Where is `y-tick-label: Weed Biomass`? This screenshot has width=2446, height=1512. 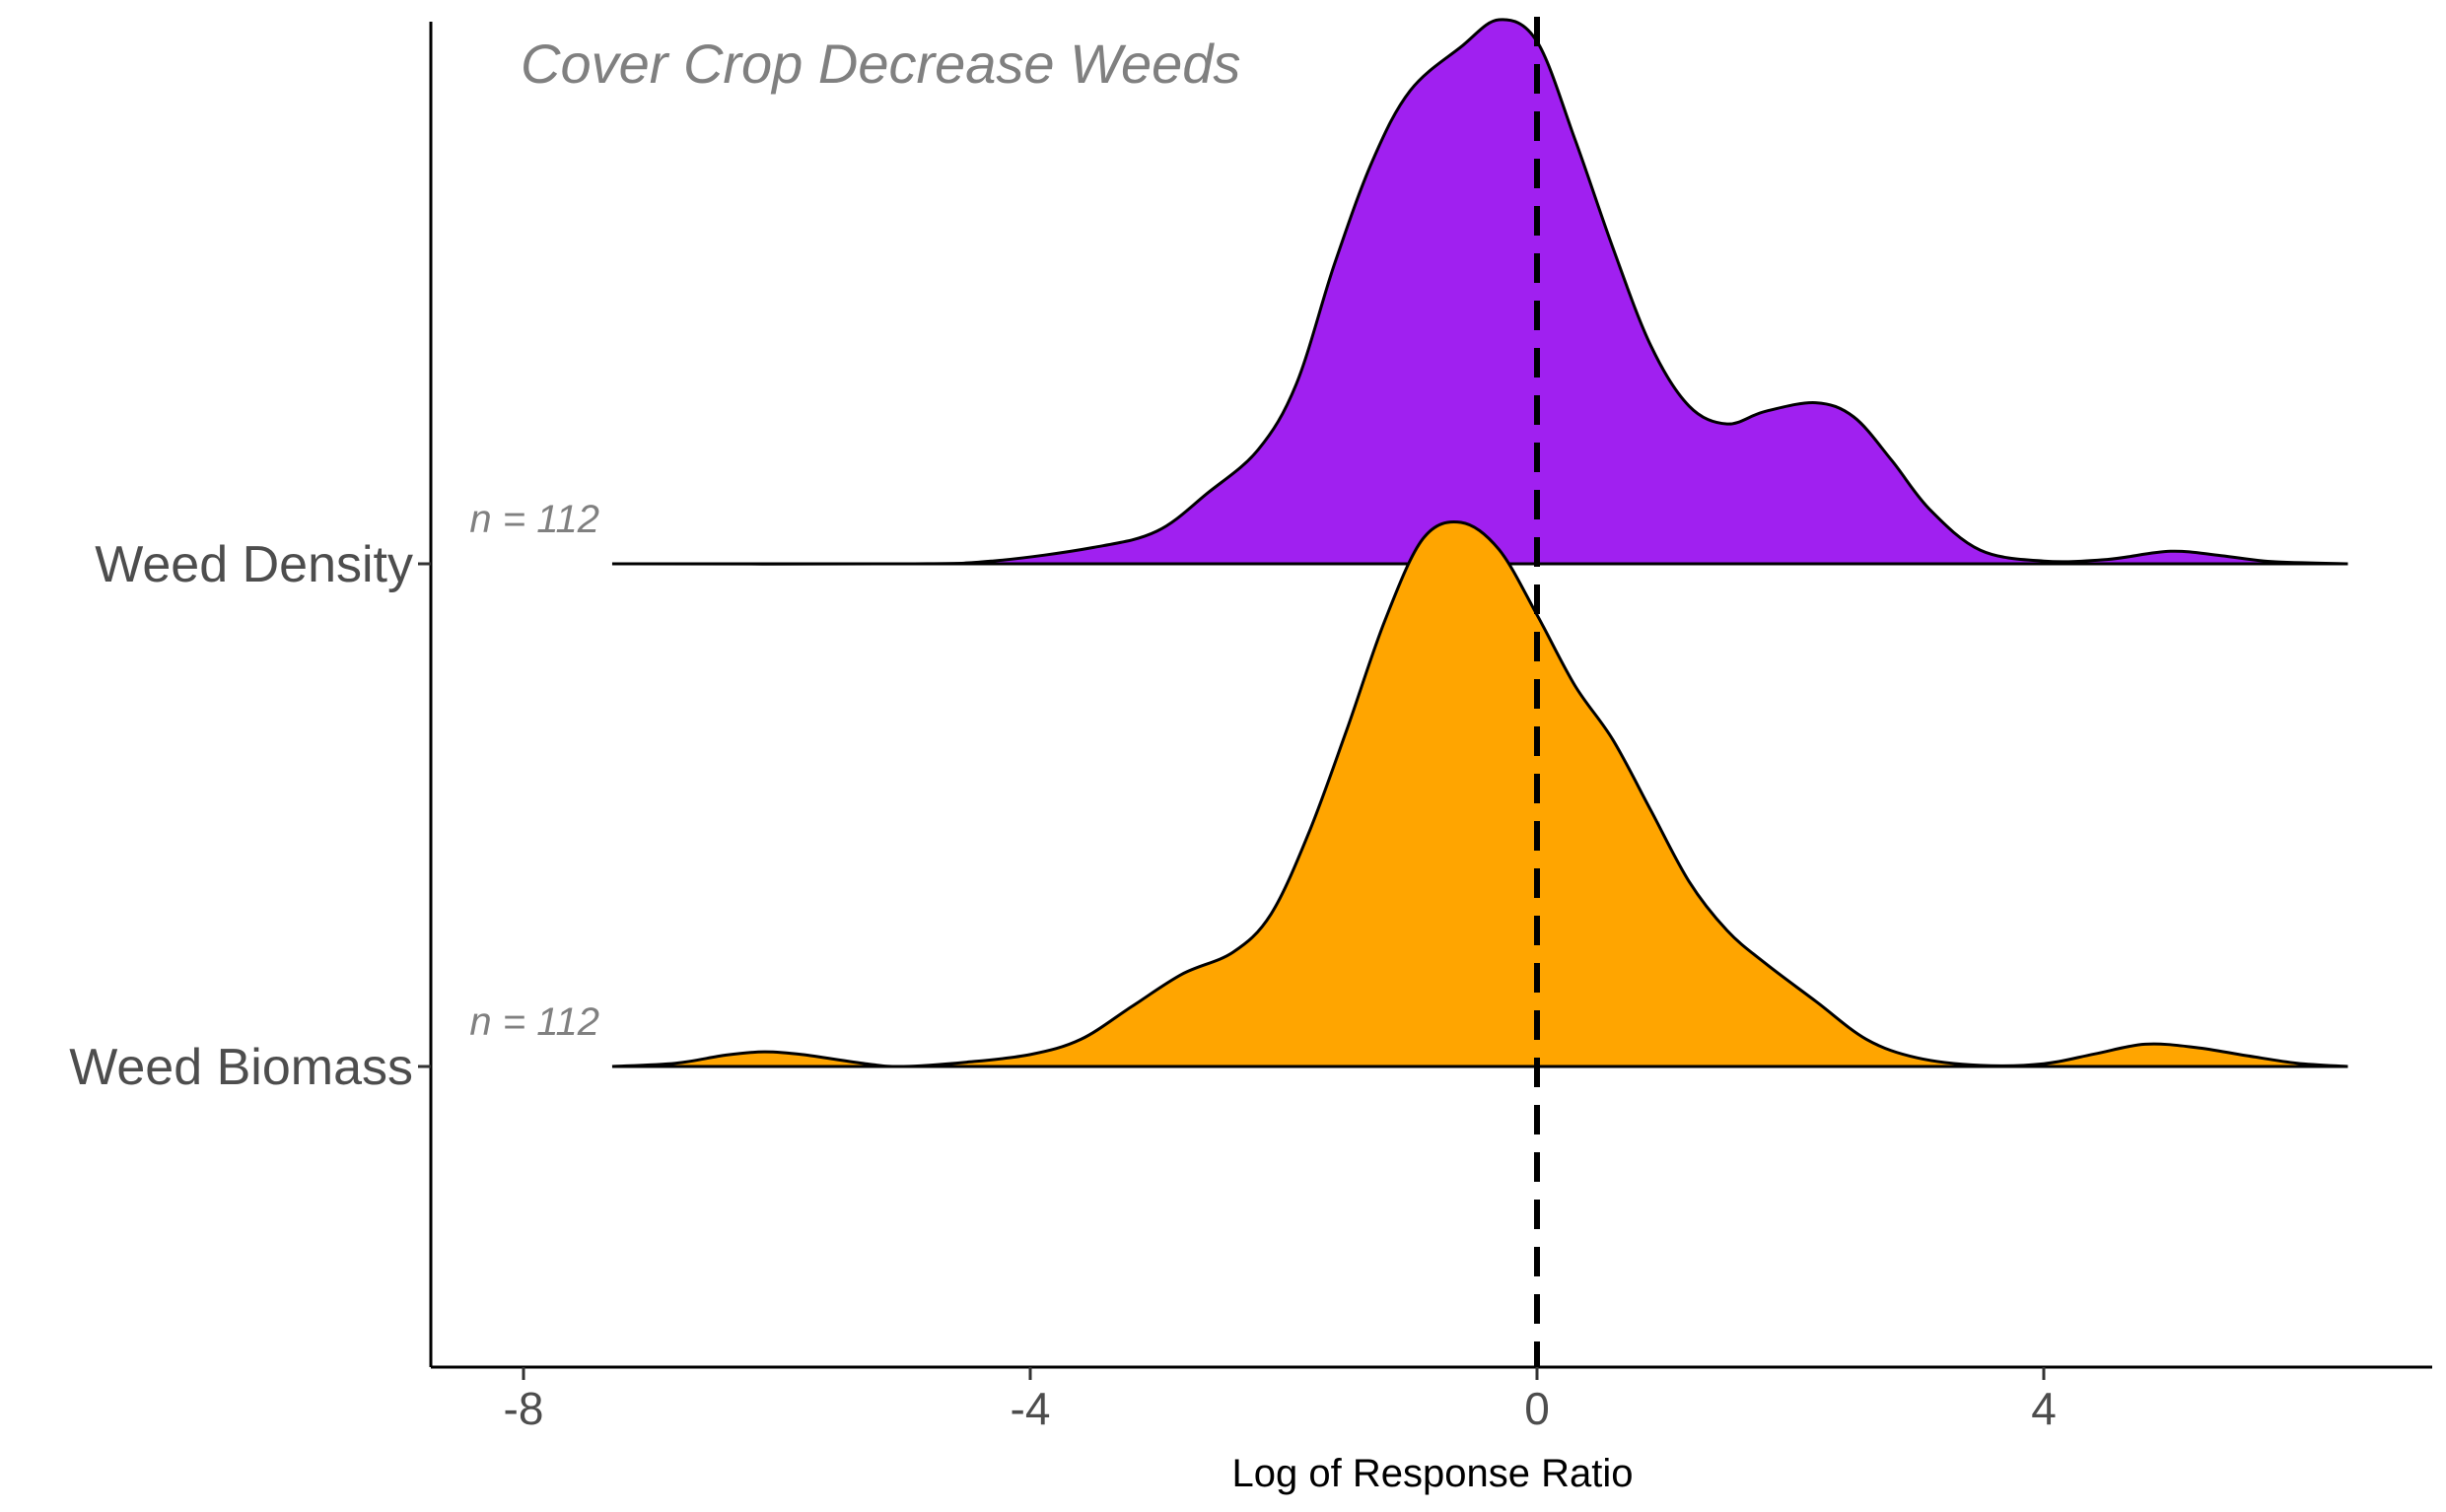 y-tick-label: Weed Biomass is located at coordinates (241, 1068).